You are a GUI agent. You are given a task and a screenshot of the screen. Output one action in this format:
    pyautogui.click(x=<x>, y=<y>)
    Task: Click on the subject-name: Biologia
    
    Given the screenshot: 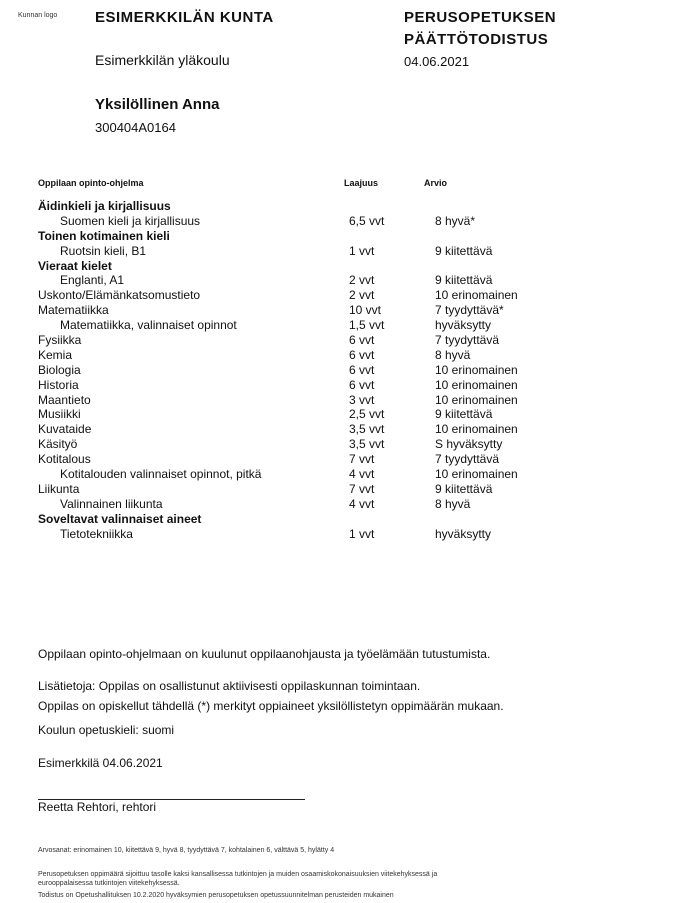 What is the action you would take?
    pyautogui.click(x=59, y=369)
    